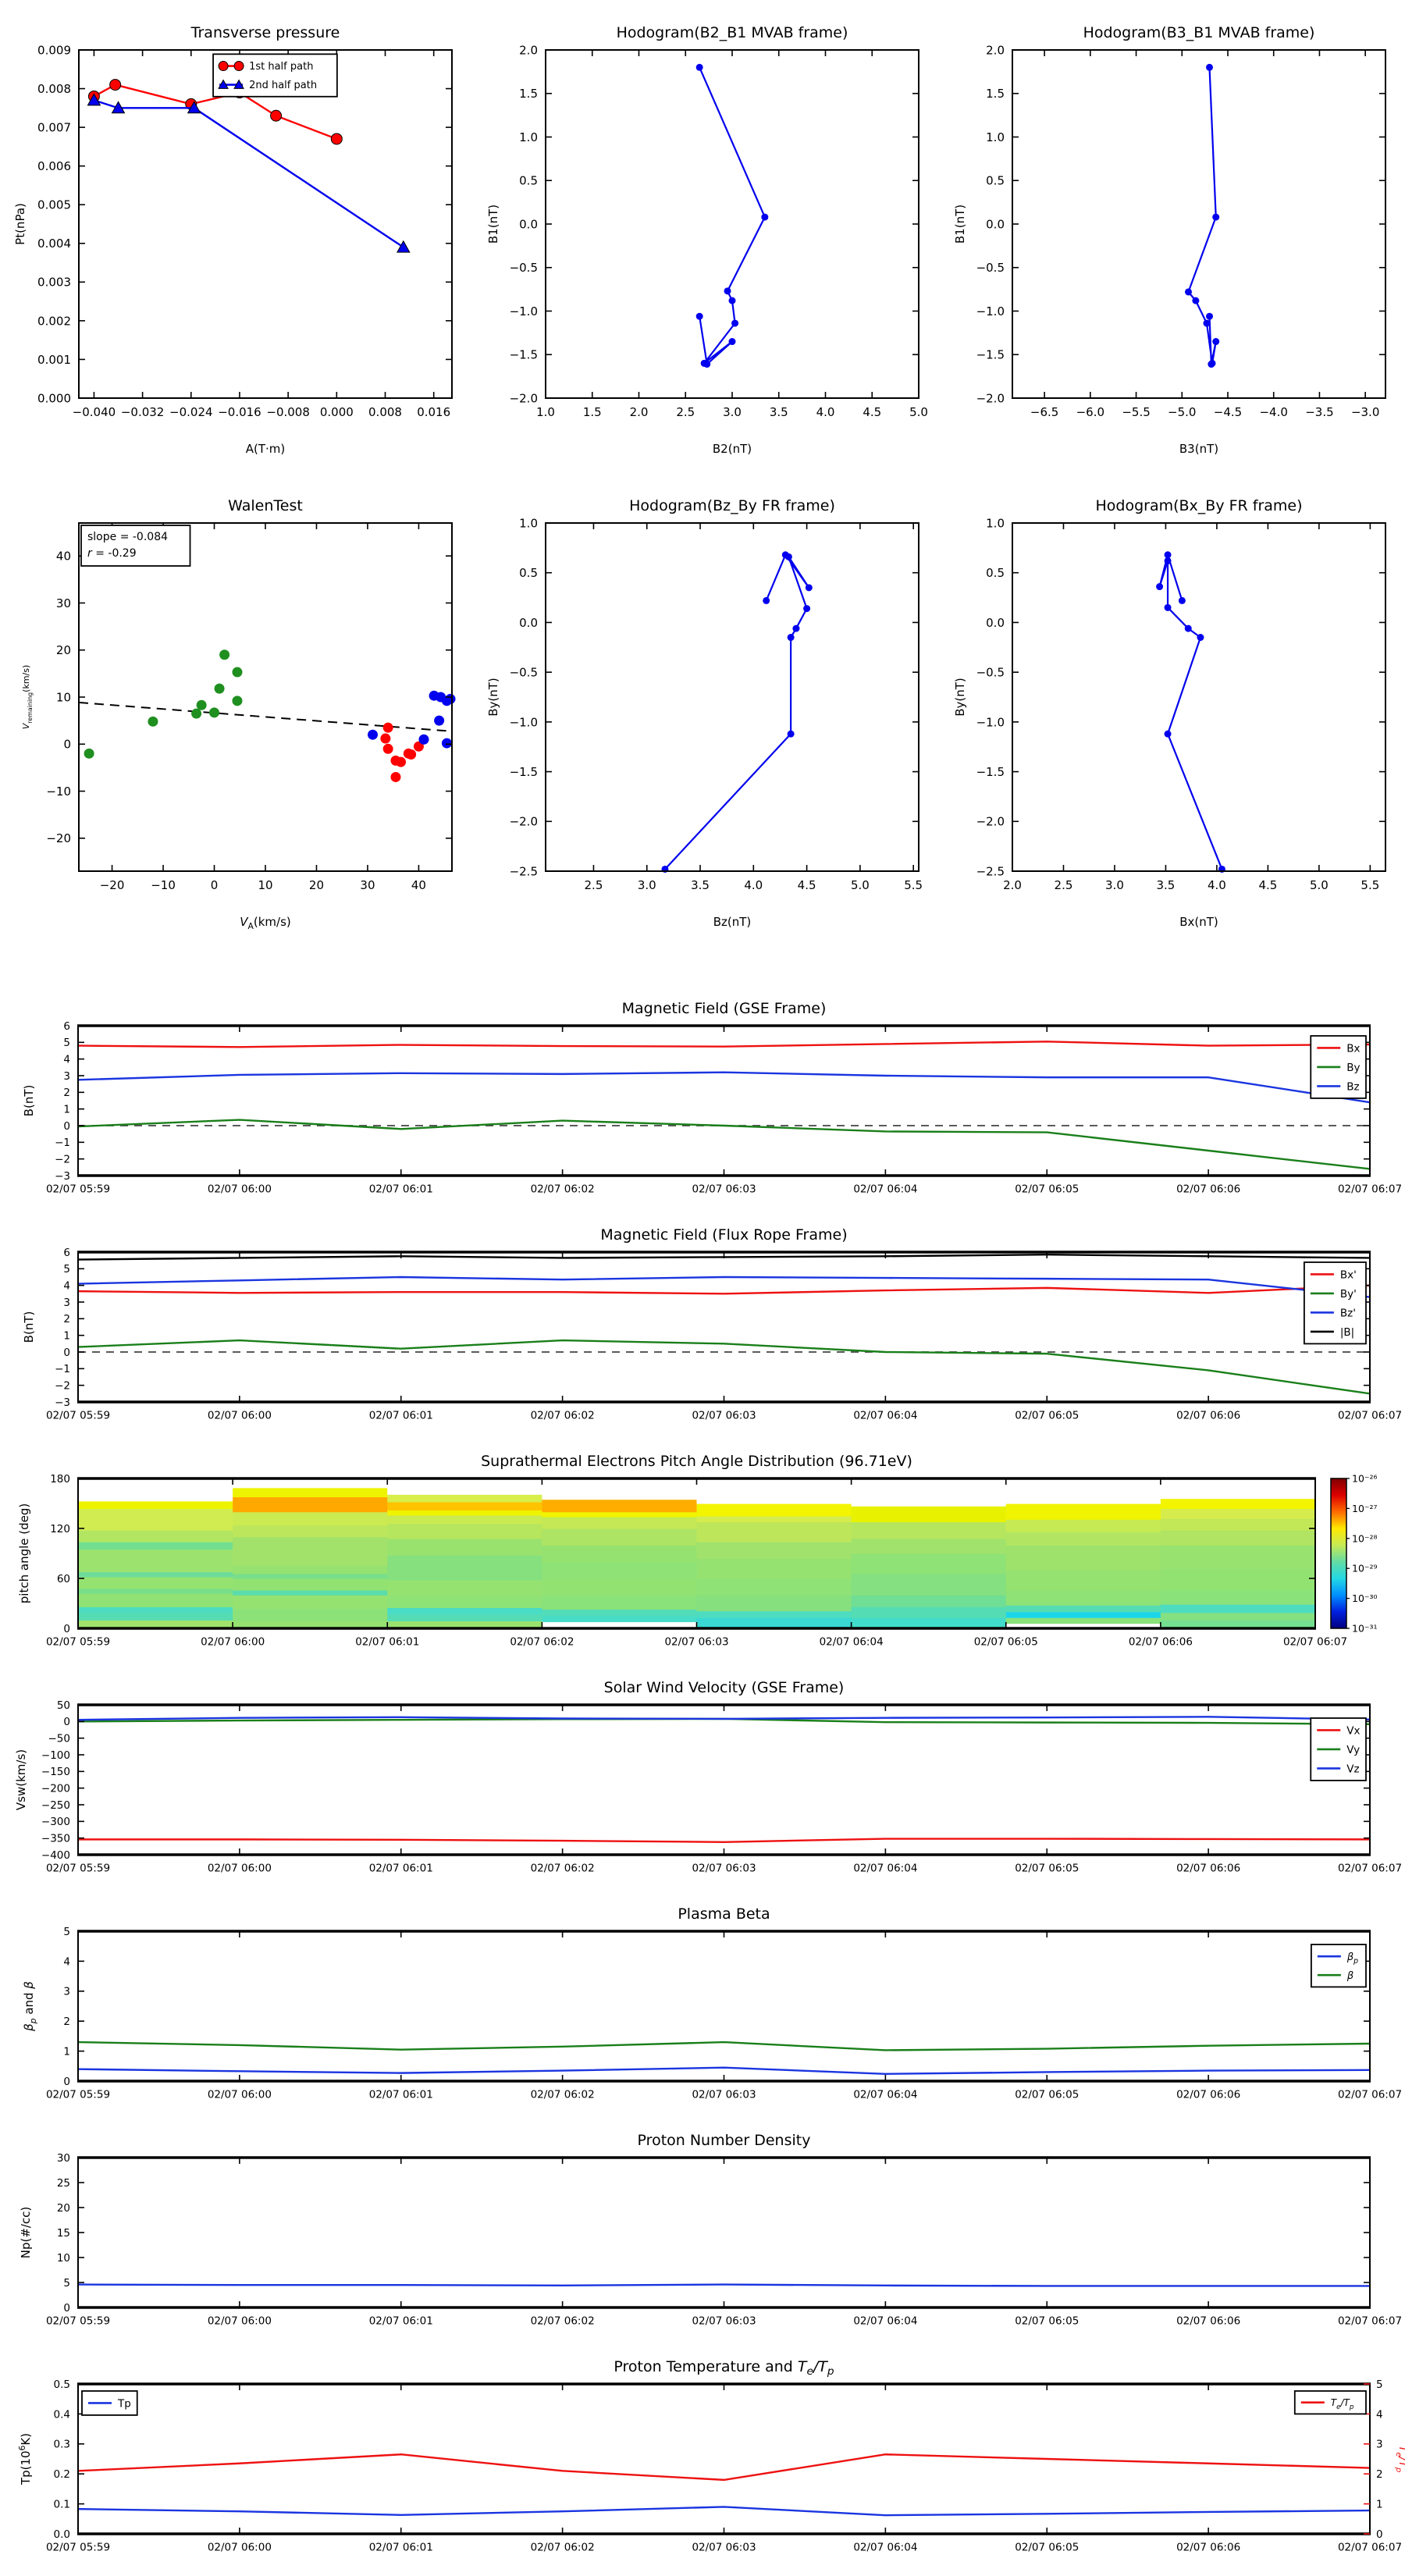 The height and width of the screenshot is (2576, 1405). What do you see at coordinates (1379, 2474) in the screenshot?
I see `svg-text: 2` at bounding box center [1379, 2474].